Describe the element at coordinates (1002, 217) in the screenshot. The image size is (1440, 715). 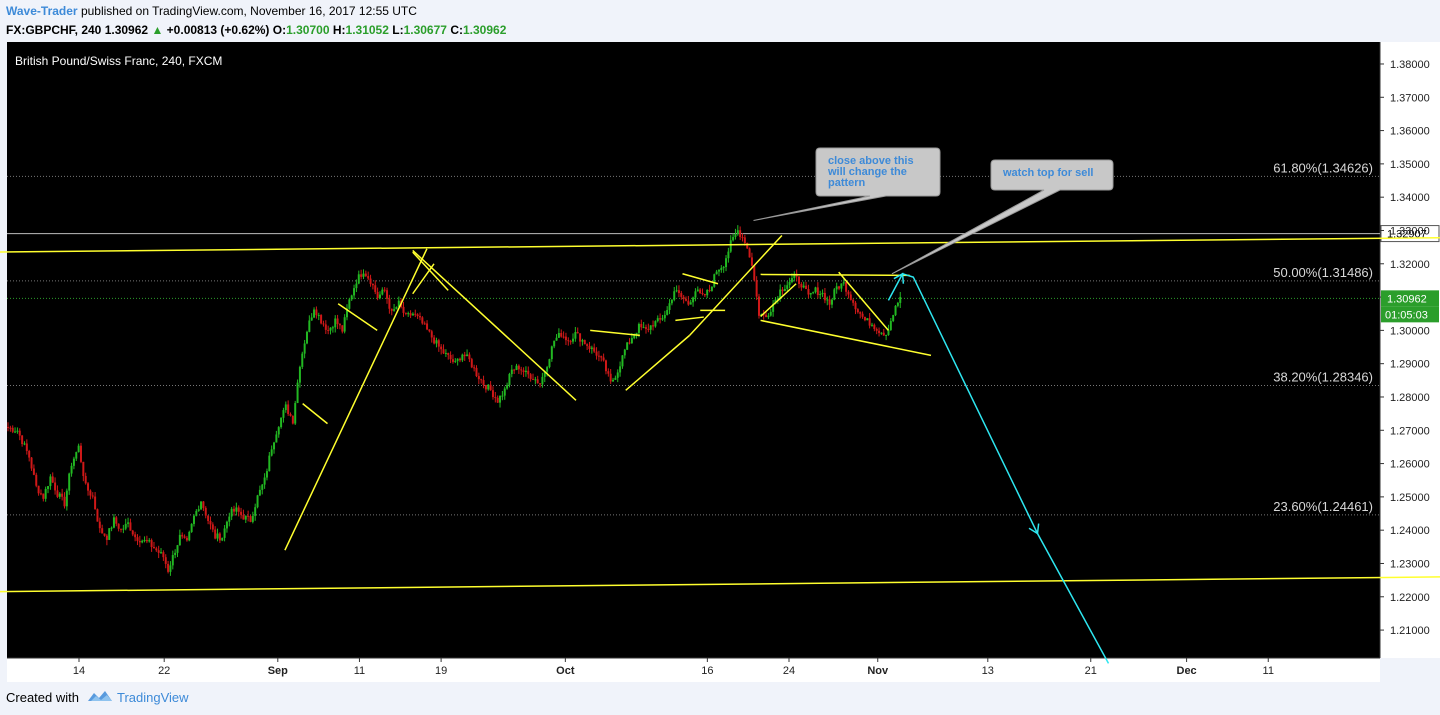
I see `callout-bubble` at that location.